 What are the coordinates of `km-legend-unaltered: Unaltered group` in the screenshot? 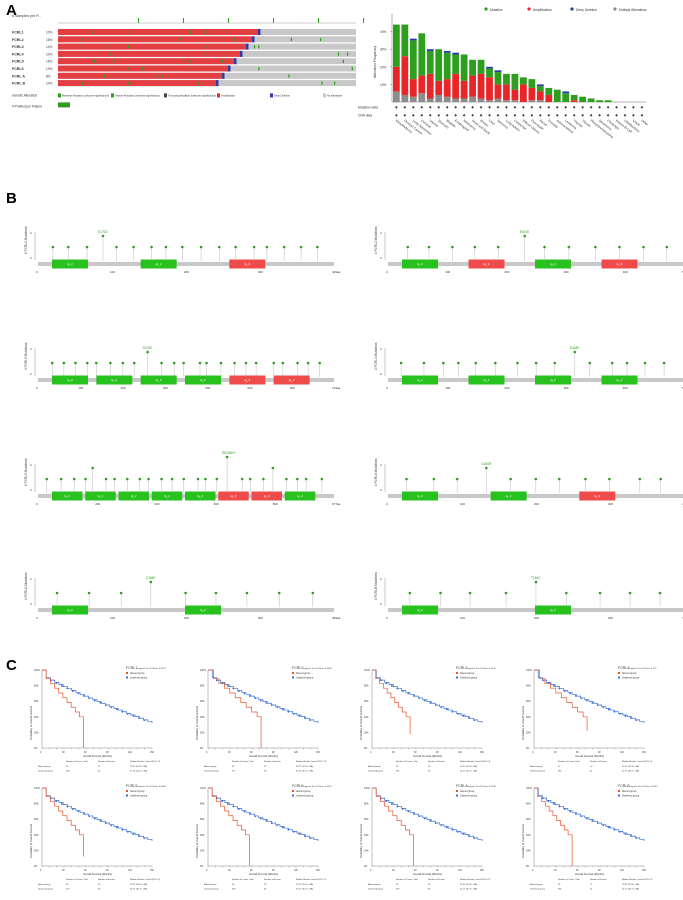 It's located at (469, 678).